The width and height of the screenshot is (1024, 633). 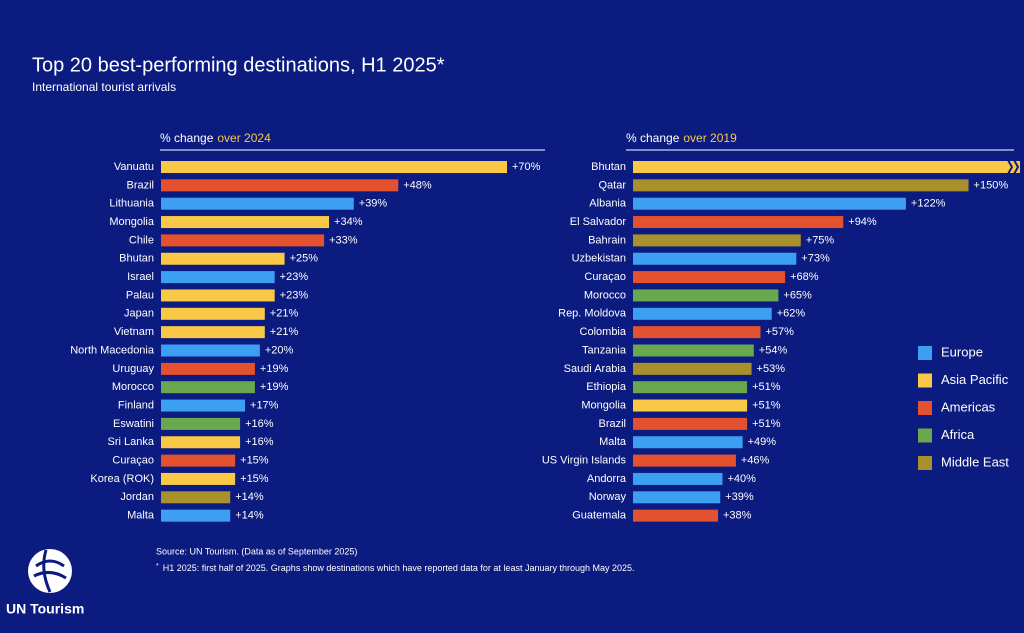 I want to click on value-label: +62%, so click(x=791, y=314).